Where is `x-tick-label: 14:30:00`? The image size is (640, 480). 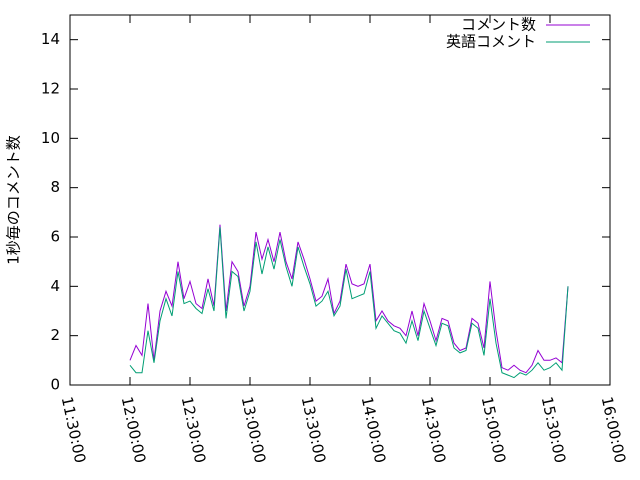
x-tick-label: 14:30:00 is located at coordinates (434, 430).